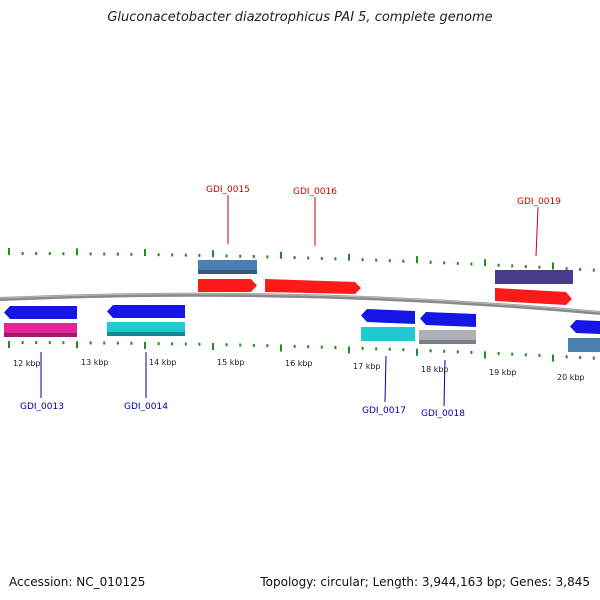 The width and height of the screenshot is (600, 600). I want to click on feature-bar-cyan-shade, so click(146, 334).